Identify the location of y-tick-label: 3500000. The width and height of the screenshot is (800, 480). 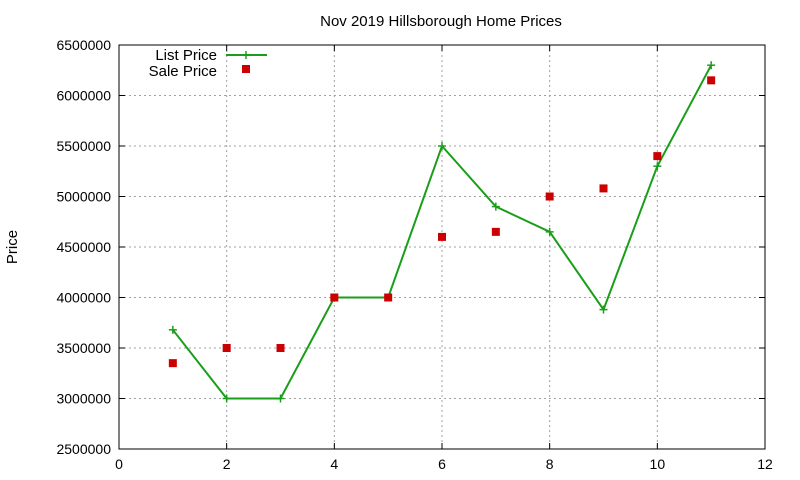
(83, 348).